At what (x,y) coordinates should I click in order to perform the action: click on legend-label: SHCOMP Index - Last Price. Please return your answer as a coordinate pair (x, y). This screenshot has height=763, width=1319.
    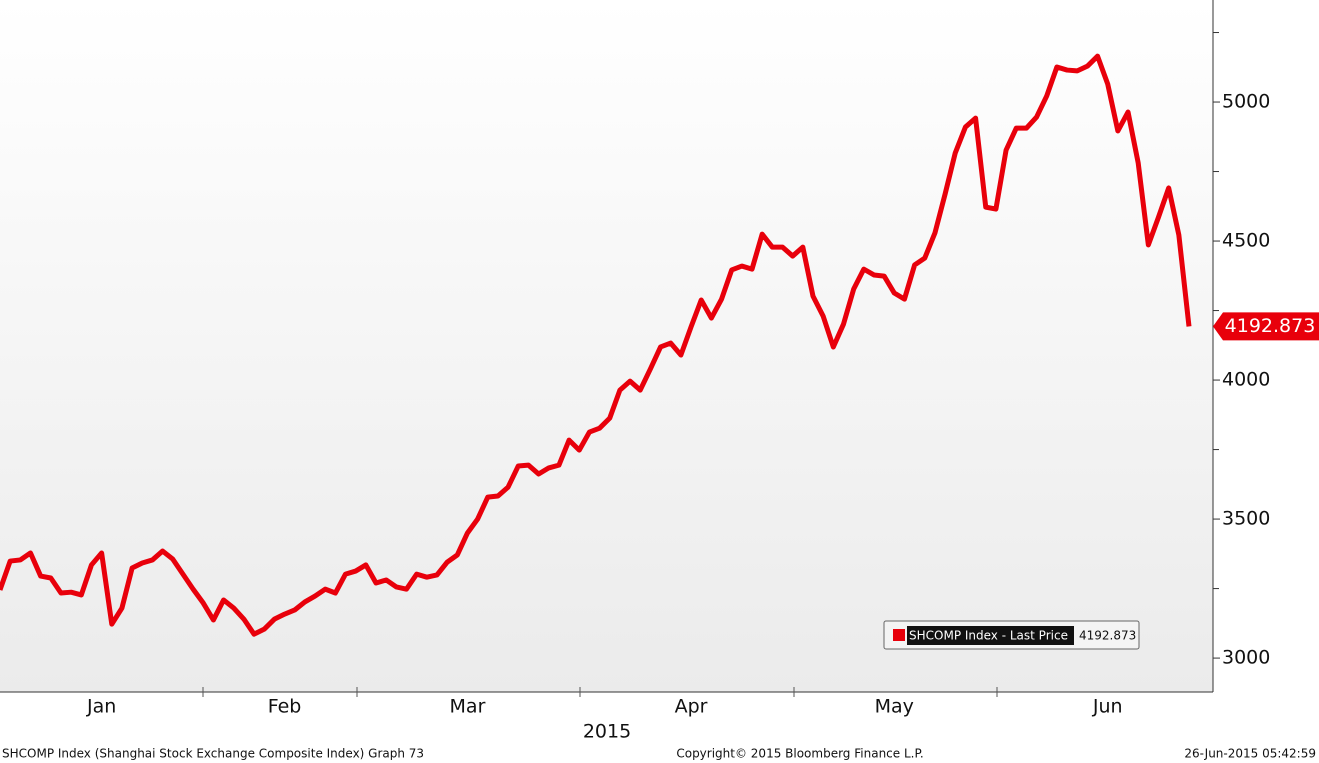
    Looking at the image, I should click on (988, 636).